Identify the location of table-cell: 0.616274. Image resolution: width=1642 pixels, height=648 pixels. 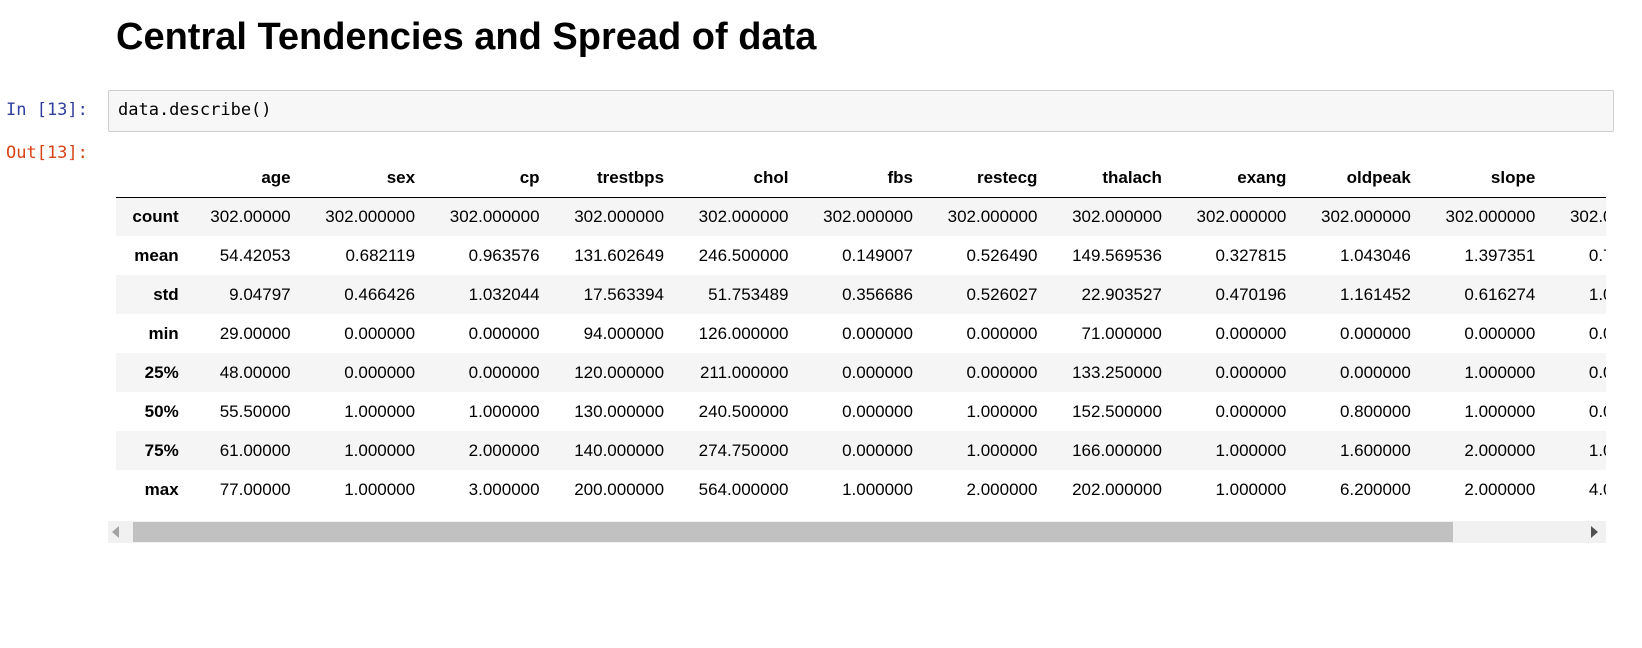
(1500, 294).